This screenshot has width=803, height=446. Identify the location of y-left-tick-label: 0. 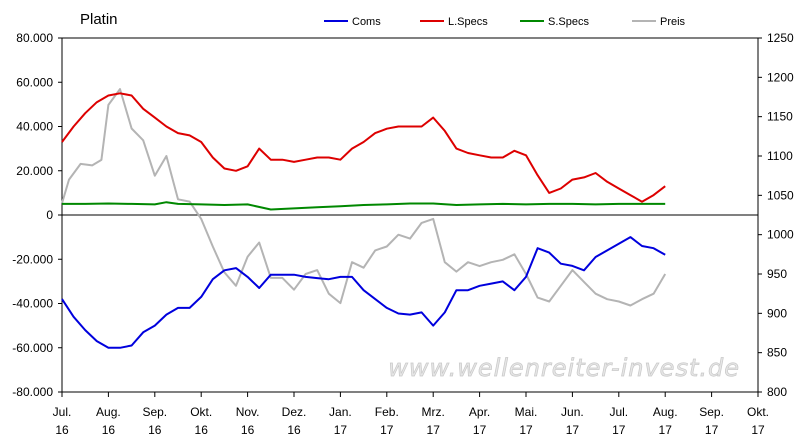
(49, 215).